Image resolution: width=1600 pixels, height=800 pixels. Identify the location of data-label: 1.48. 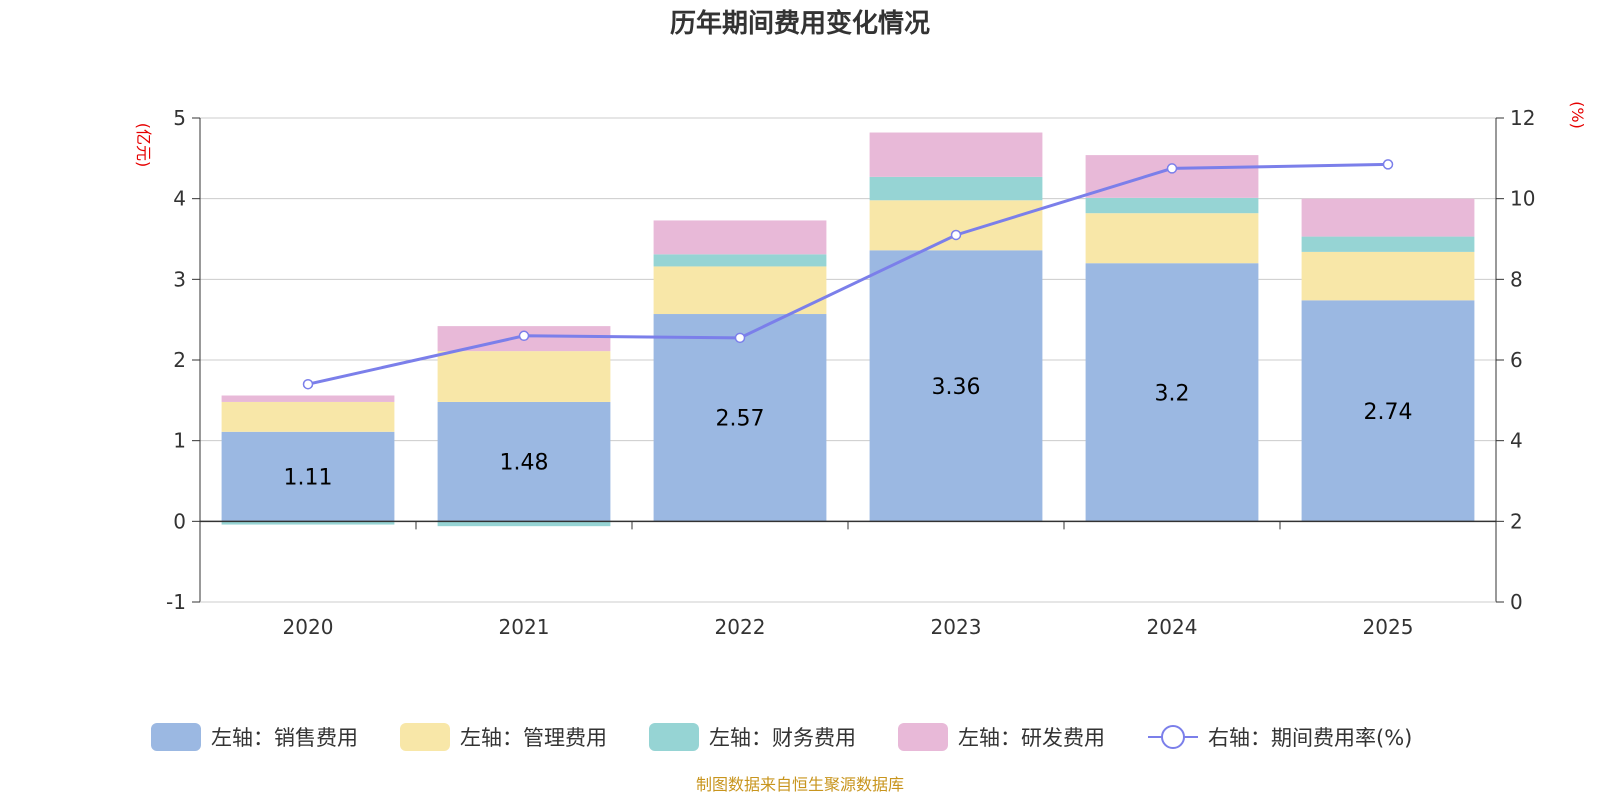
(524, 463).